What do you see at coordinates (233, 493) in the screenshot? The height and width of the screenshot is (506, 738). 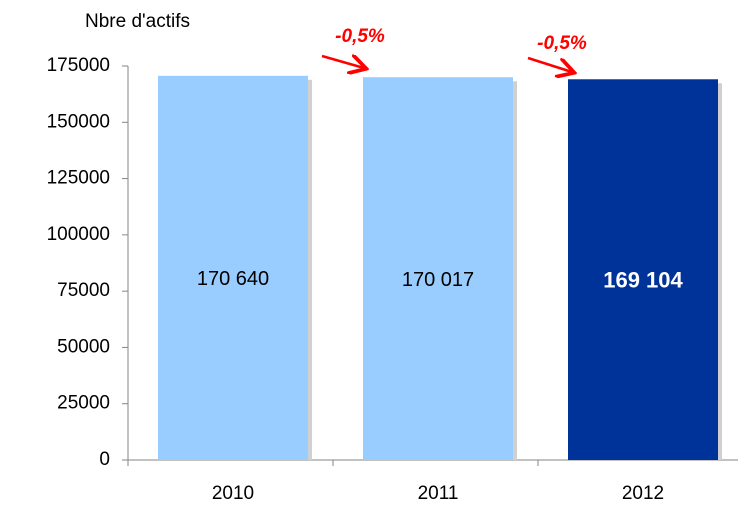 I see `x-tick-label: 2010` at bounding box center [233, 493].